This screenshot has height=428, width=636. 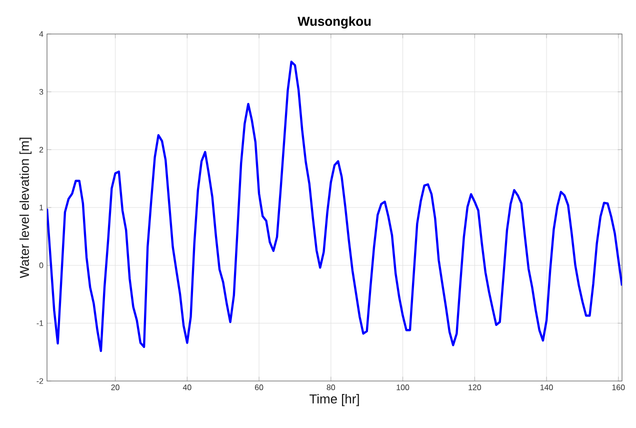 I want to click on x-axis-title: Time [hr], so click(x=334, y=400).